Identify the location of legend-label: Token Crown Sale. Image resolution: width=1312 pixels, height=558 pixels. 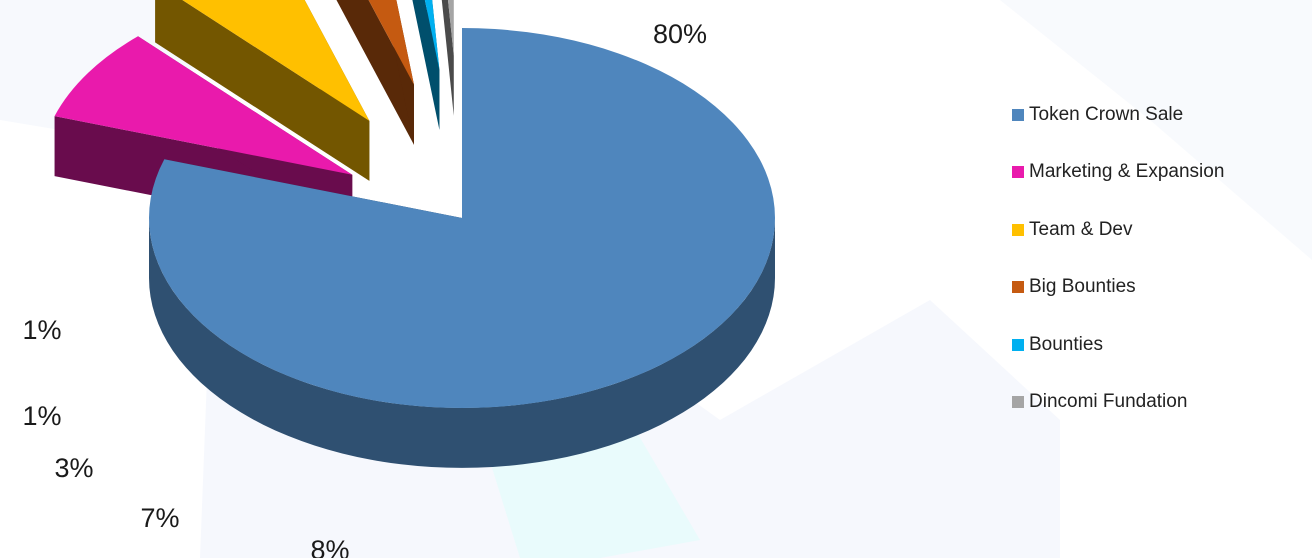
(1106, 114).